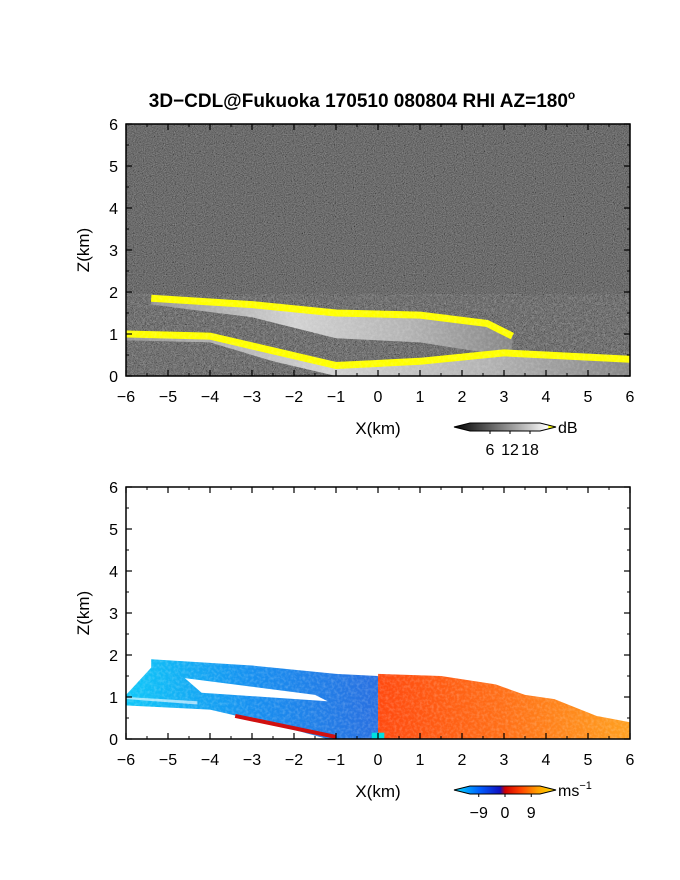 The width and height of the screenshot is (680, 880). Describe the element at coordinates (377, 428) in the screenshot. I see `intensity-x-axis-label: X(km)` at that location.